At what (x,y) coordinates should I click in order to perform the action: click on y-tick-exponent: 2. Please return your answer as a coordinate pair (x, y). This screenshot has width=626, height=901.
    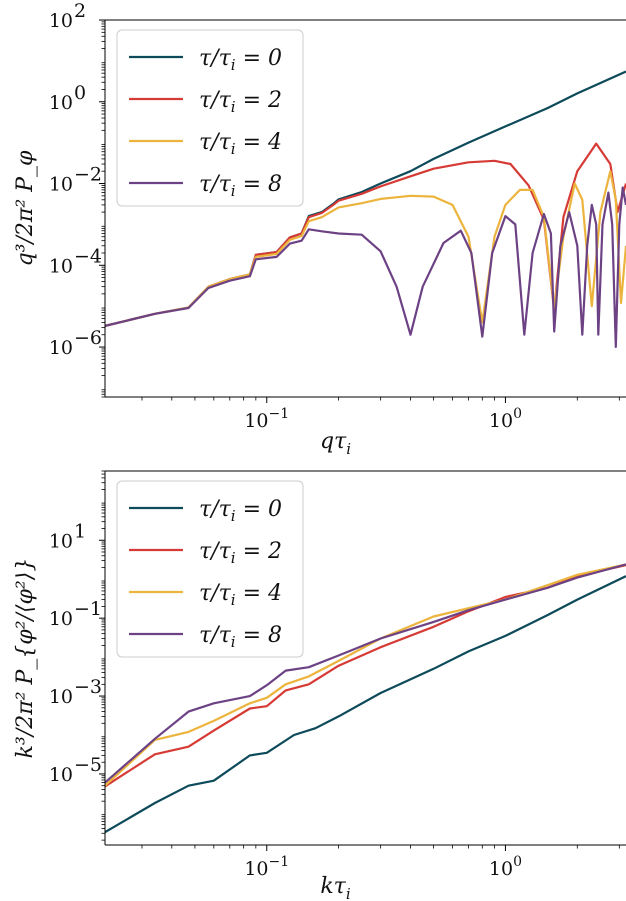
    Looking at the image, I should click on (80, 11).